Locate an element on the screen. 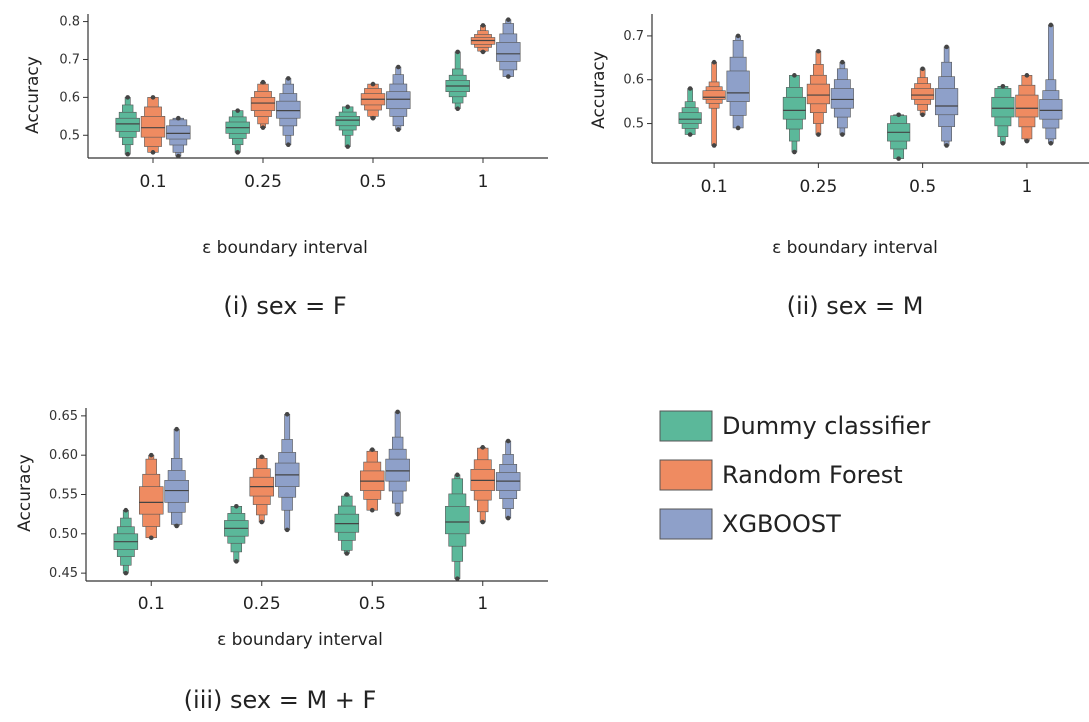  legend-swatch-random-forest is located at coordinates (686, 475).